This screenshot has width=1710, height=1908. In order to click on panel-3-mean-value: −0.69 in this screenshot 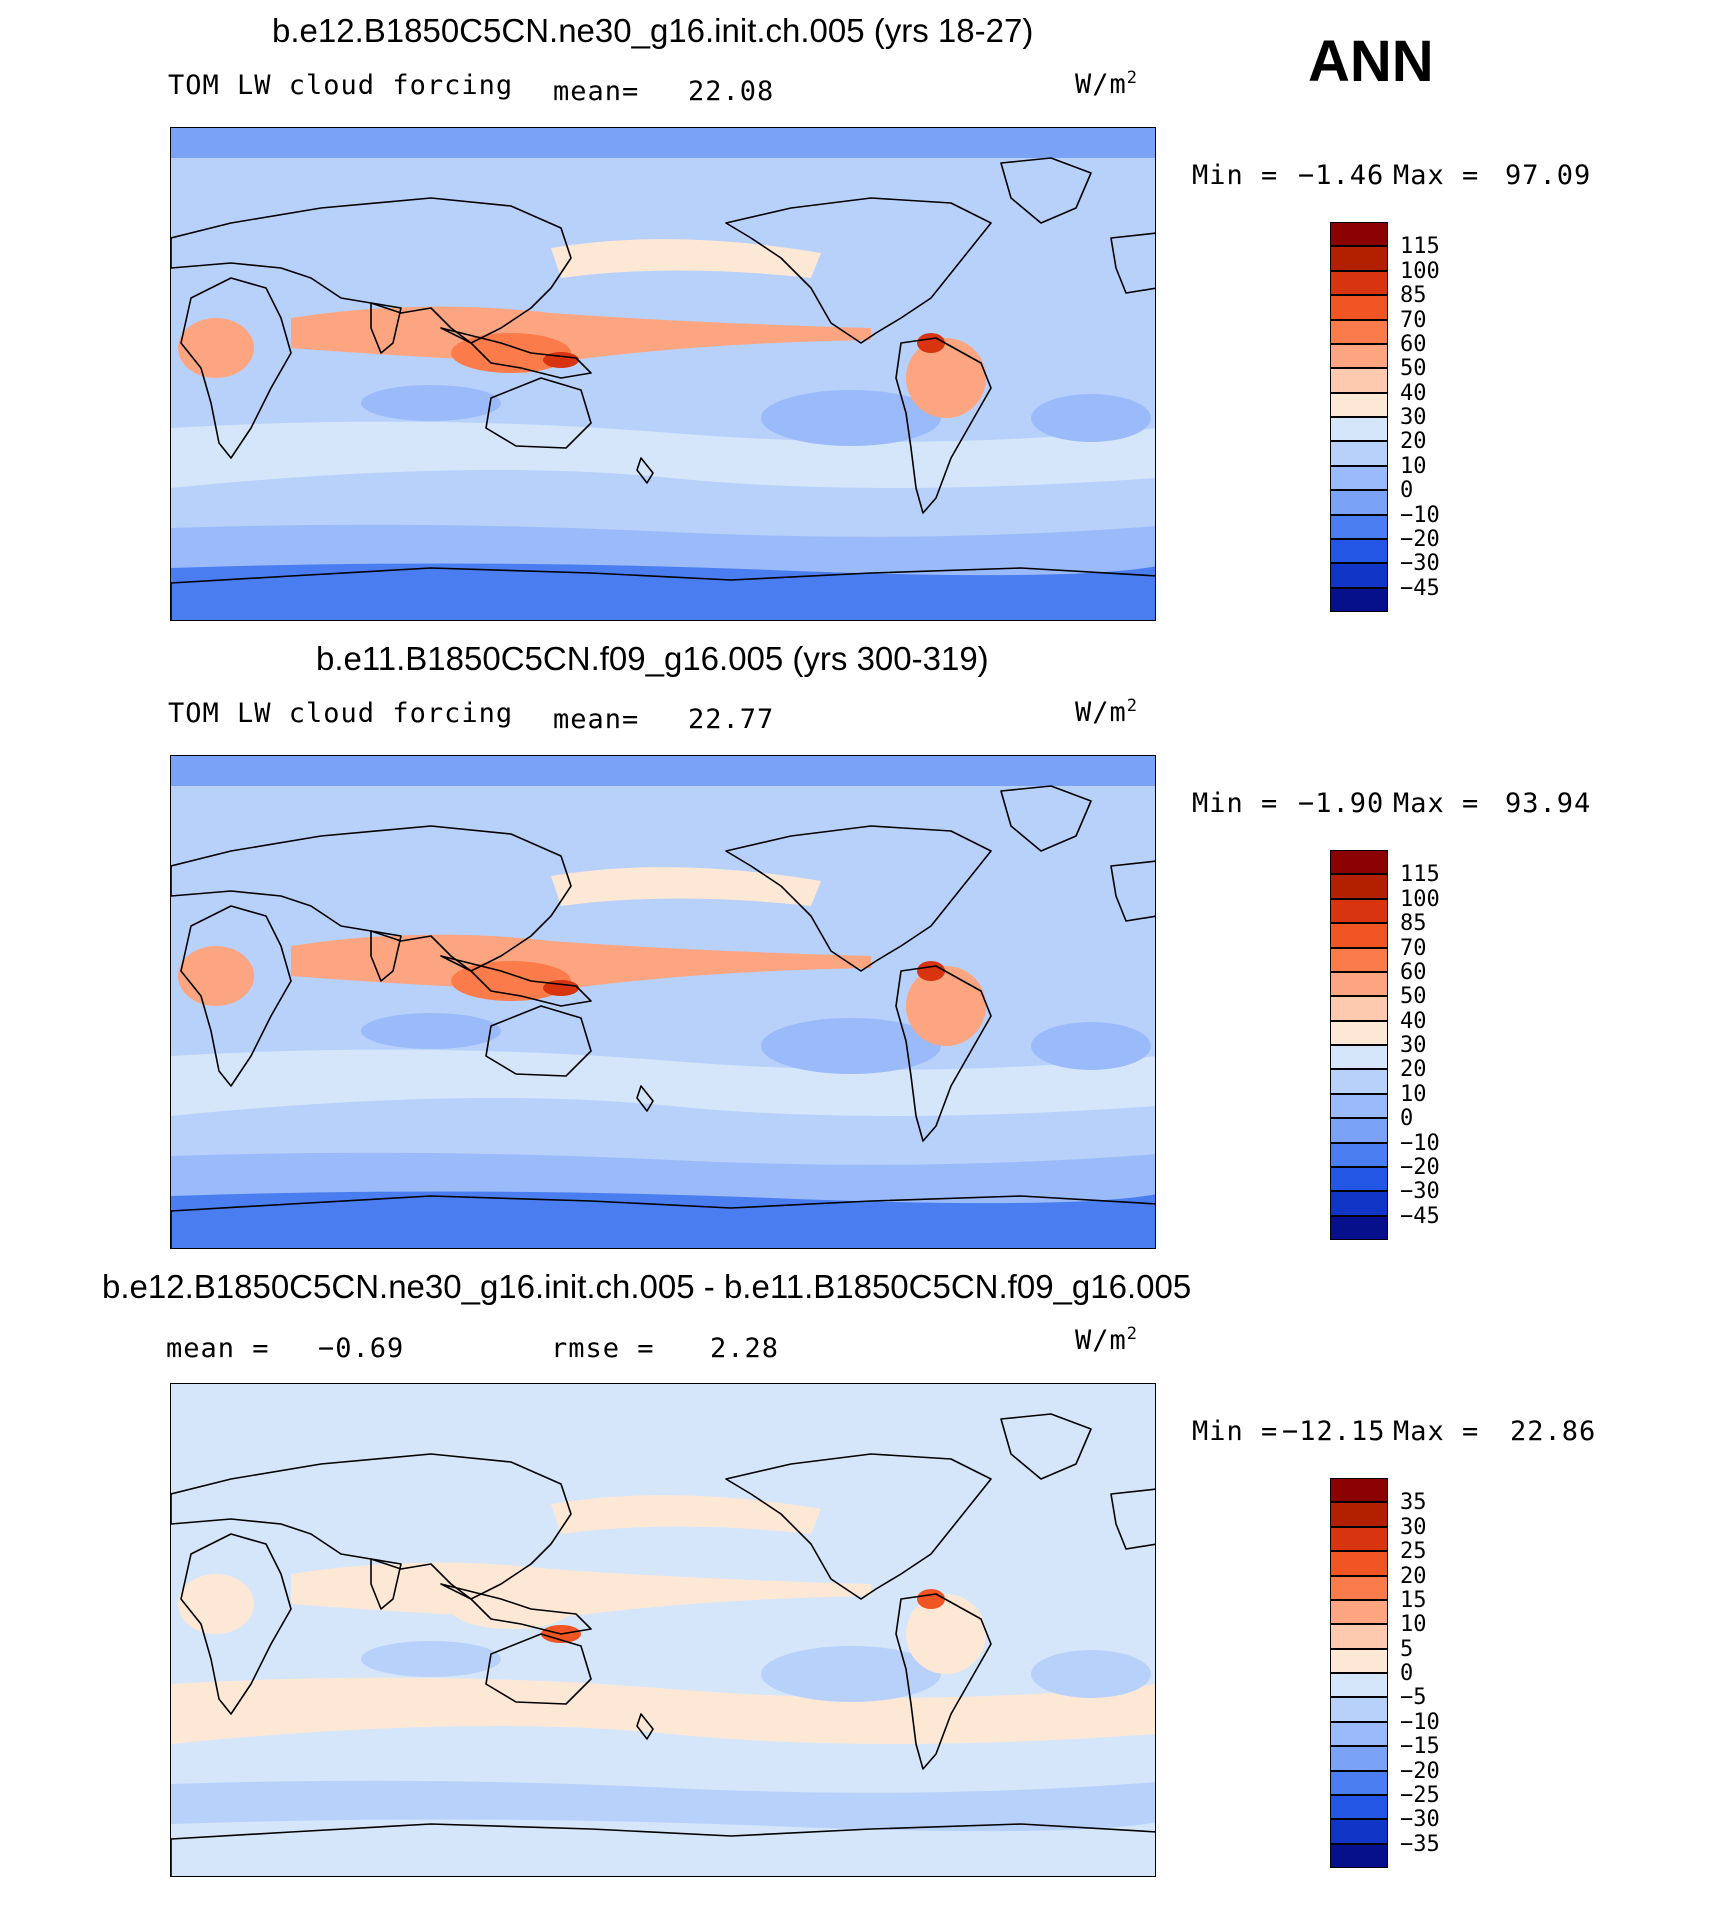, I will do `click(361, 1348)`.